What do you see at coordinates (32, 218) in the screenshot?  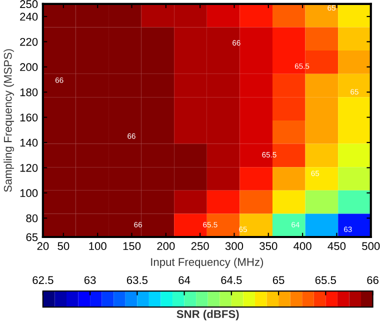 I see `y-tick-label: 80` at bounding box center [32, 218].